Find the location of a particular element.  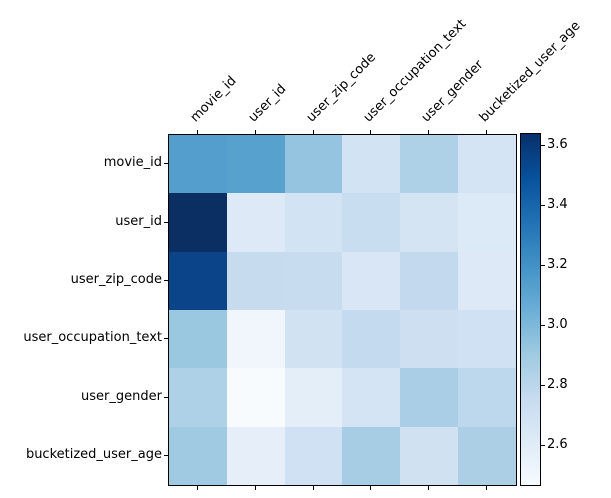

x-axis-label: bucketized_user_age is located at coordinates (530, 72).